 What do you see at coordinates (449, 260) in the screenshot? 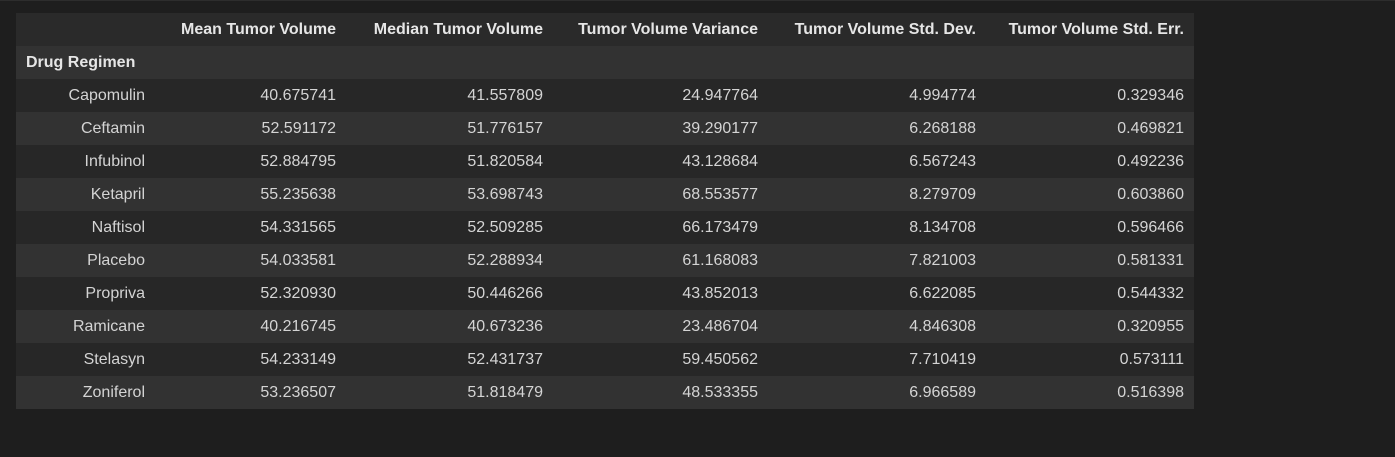
I see `table-cell: 52.288934` at bounding box center [449, 260].